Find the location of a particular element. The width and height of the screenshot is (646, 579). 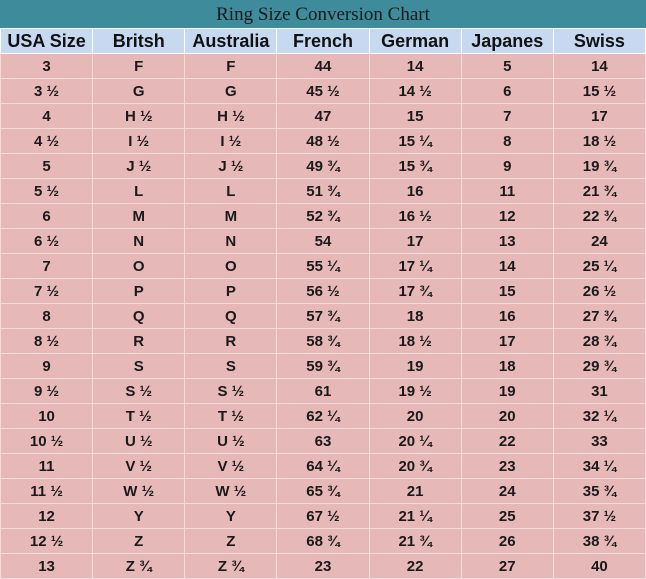

table-cell: 37 ½ is located at coordinates (599, 516).